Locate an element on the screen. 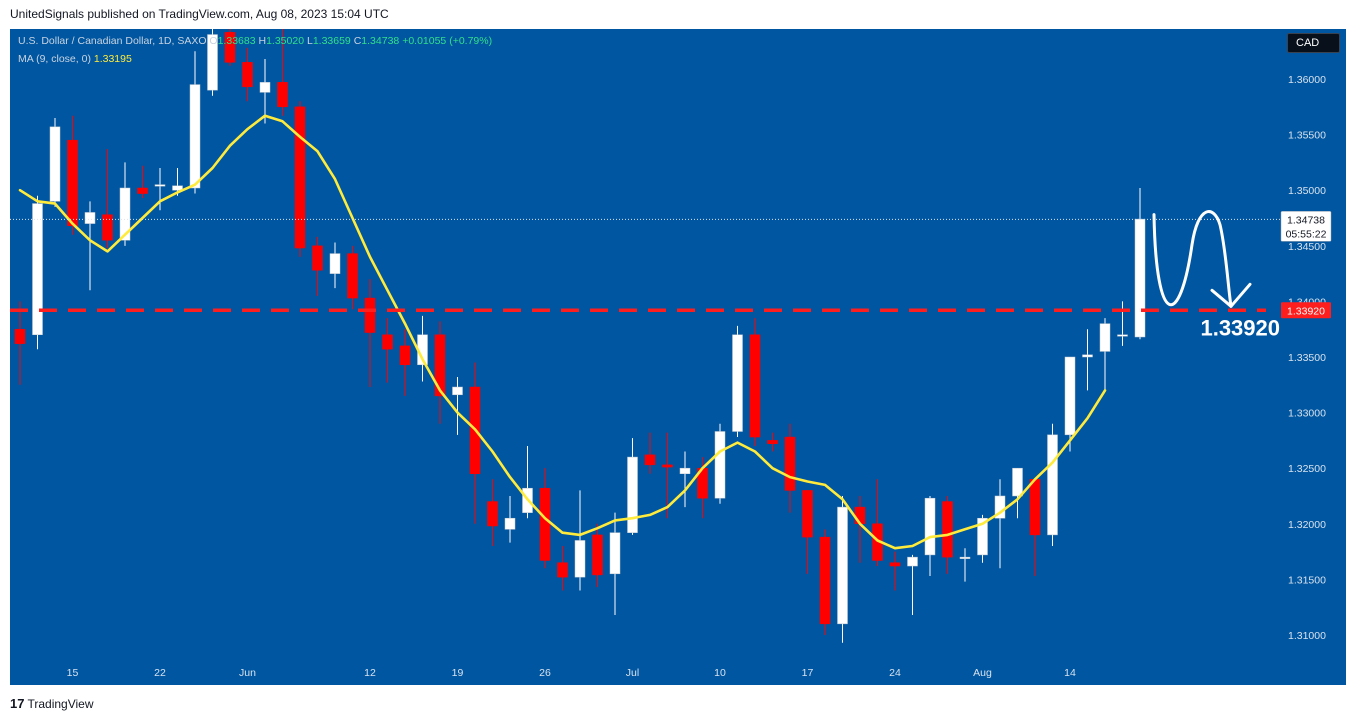 The width and height of the screenshot is (1355, 721). x-tick-label: 26 is located at coordinates (545, 673).